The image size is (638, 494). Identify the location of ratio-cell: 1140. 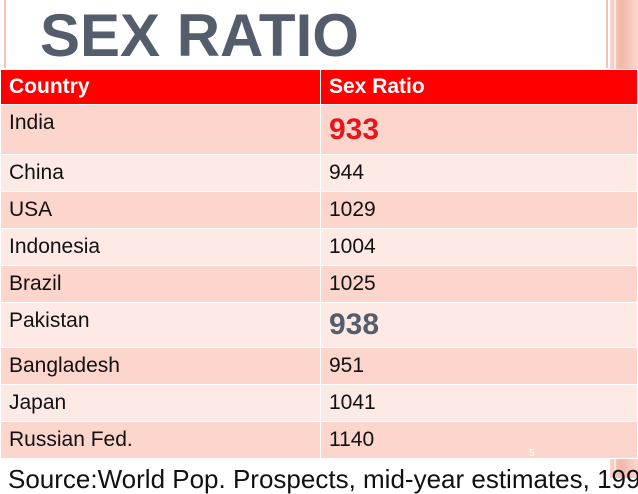
(479, 440).